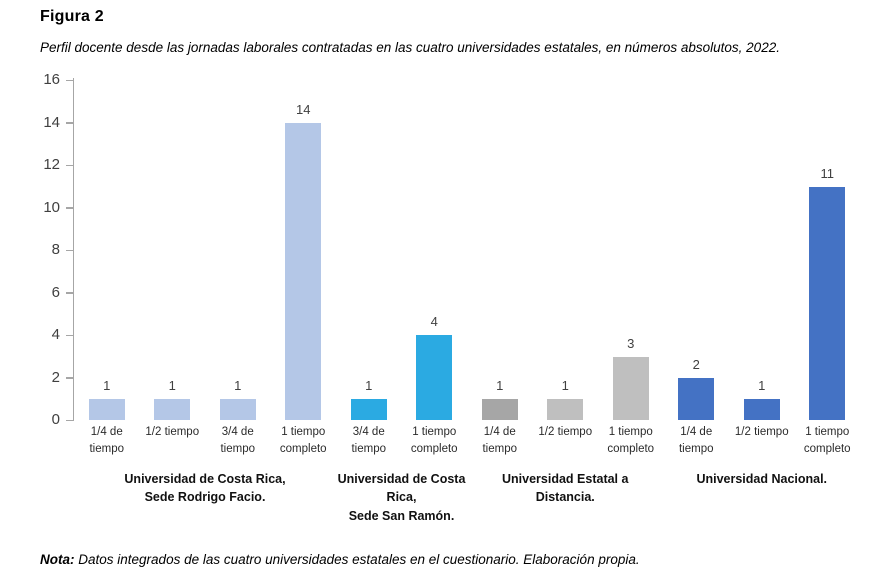 The height and width of the screenshot is (568, 878). Describe the element at coordinates (434, 322) in the screenshot. I see `bar-value-label: 4` at that location.